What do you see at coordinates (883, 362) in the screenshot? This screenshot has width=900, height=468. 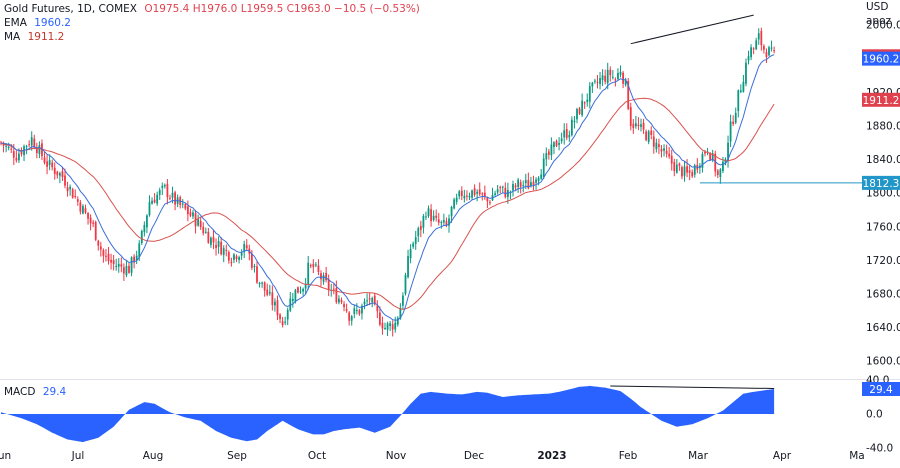 I see `price-tick-label: 1600.0` at bounding box center [883, 362].